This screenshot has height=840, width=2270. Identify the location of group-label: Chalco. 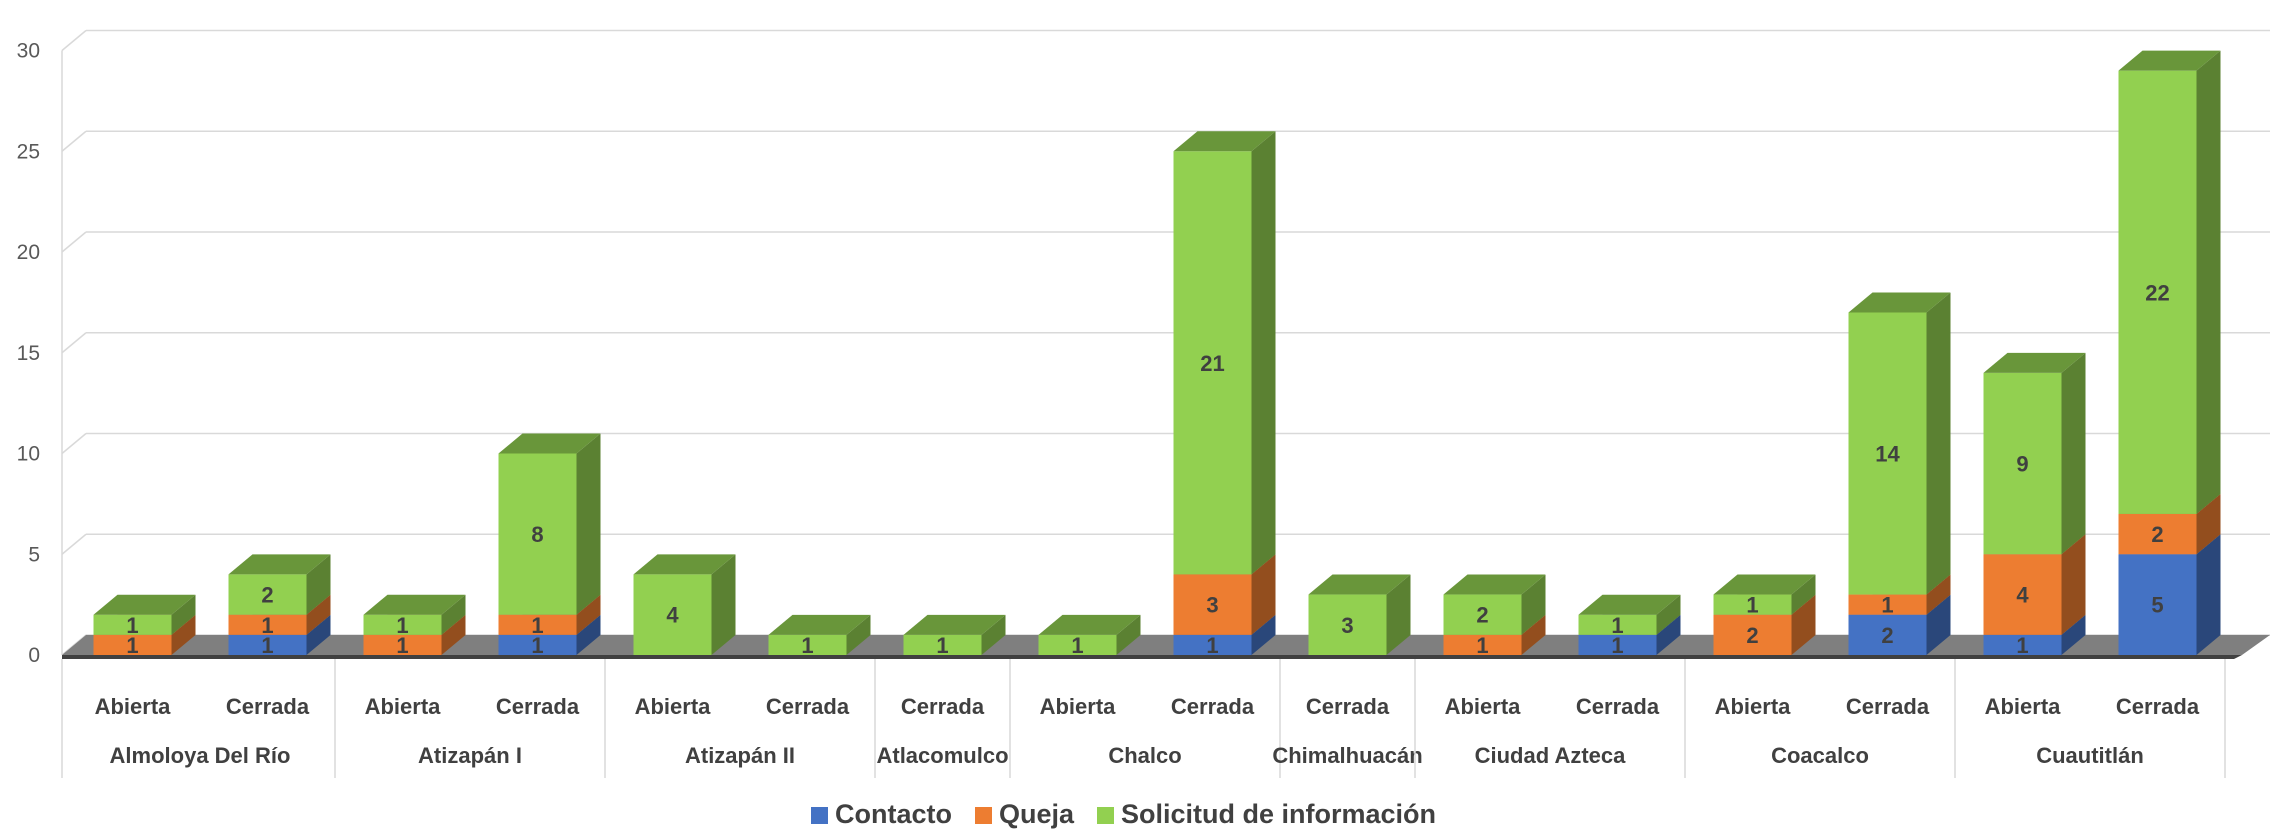
(1144, 755).